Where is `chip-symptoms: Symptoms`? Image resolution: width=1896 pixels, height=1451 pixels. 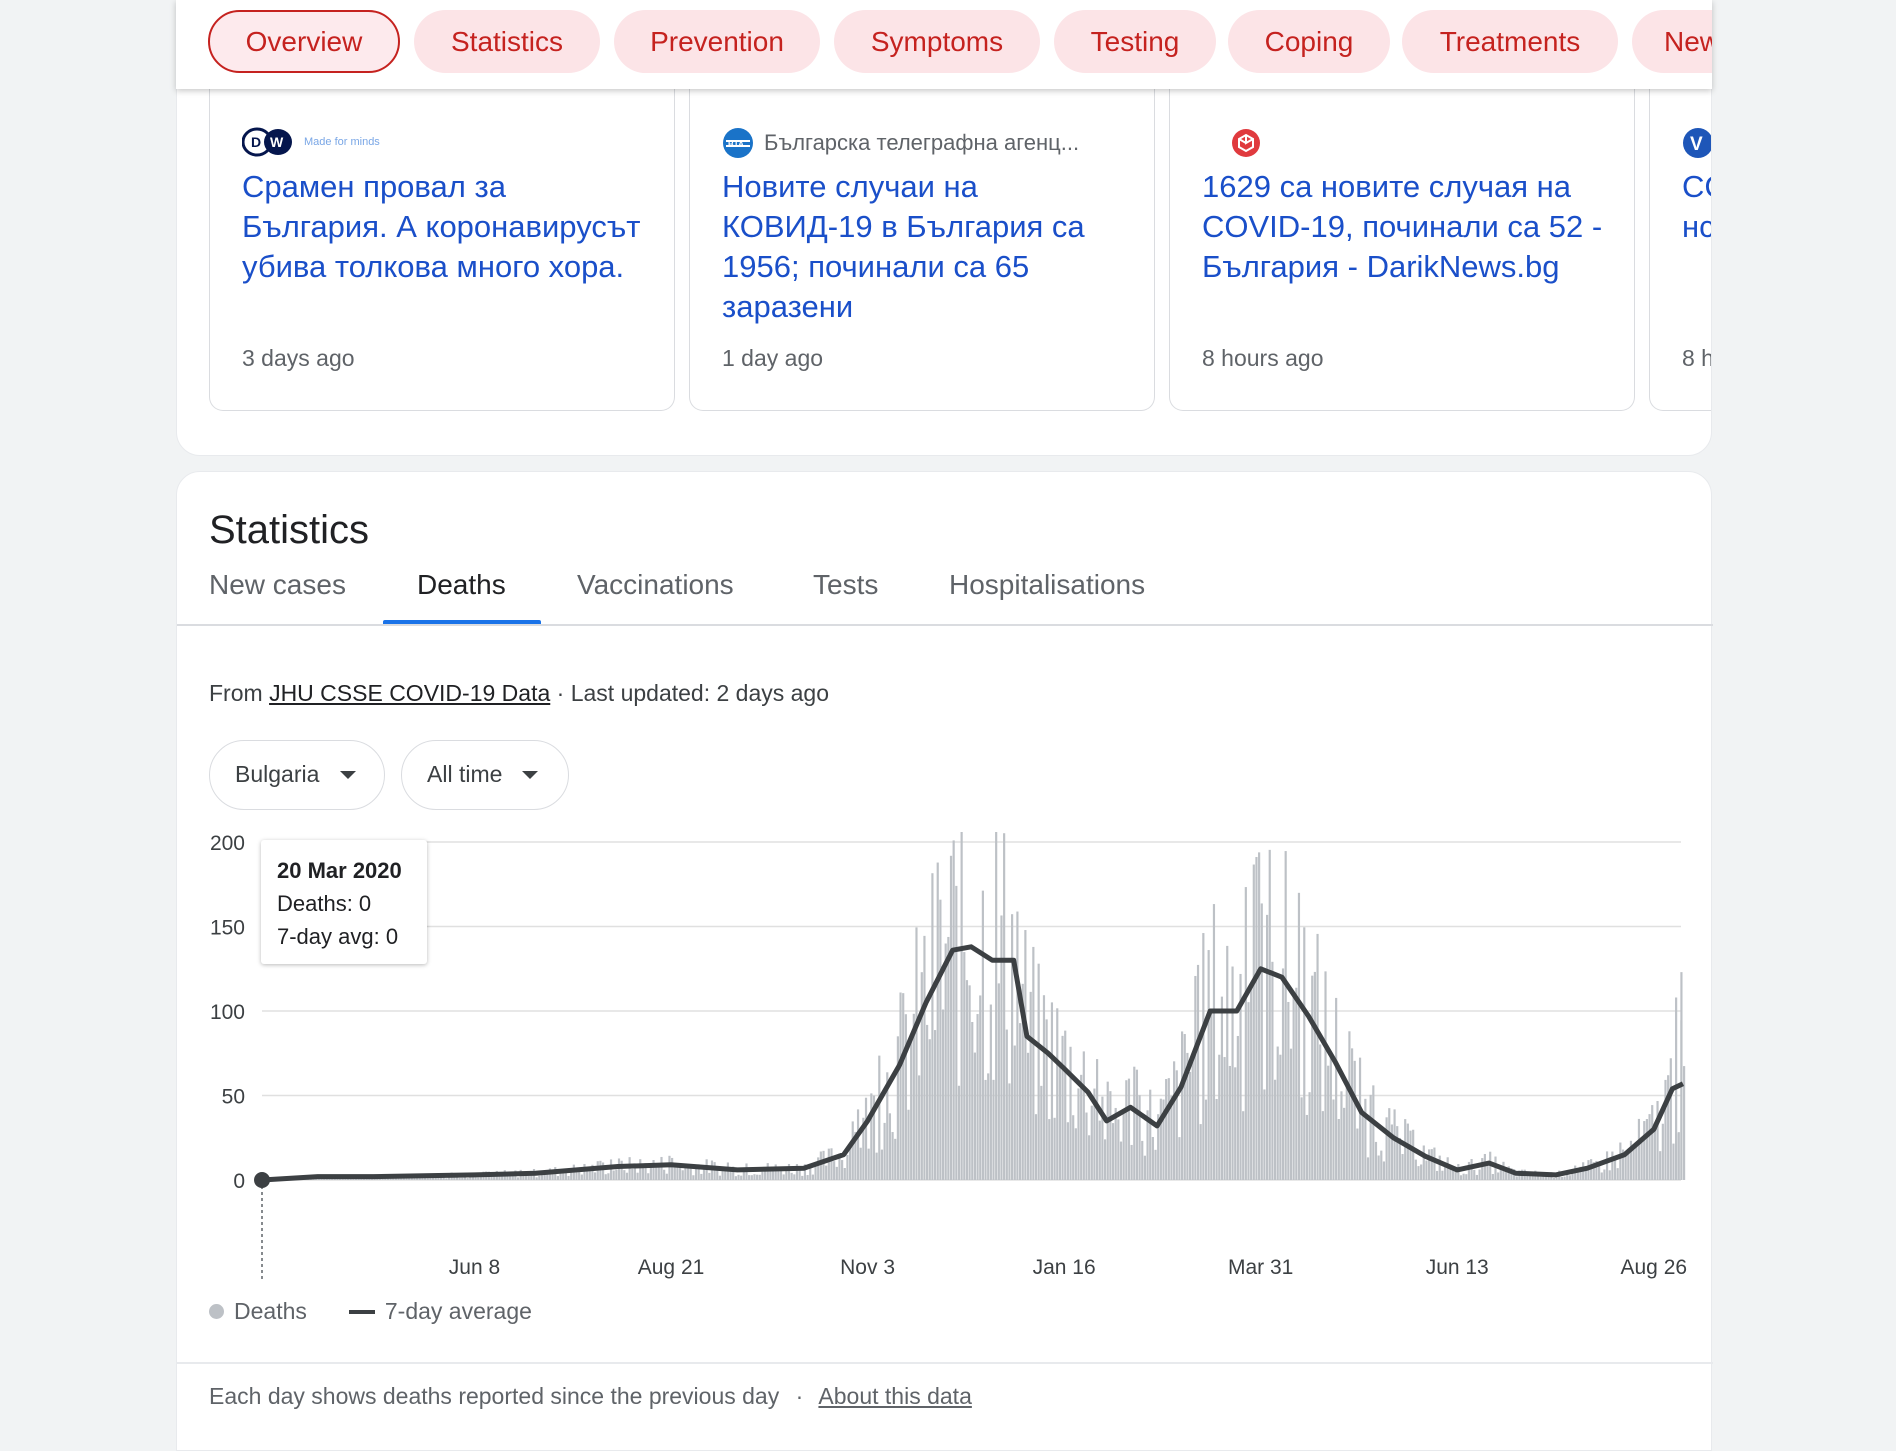
chip-symptoms: Symptoms is located at coordinates (937, 41).